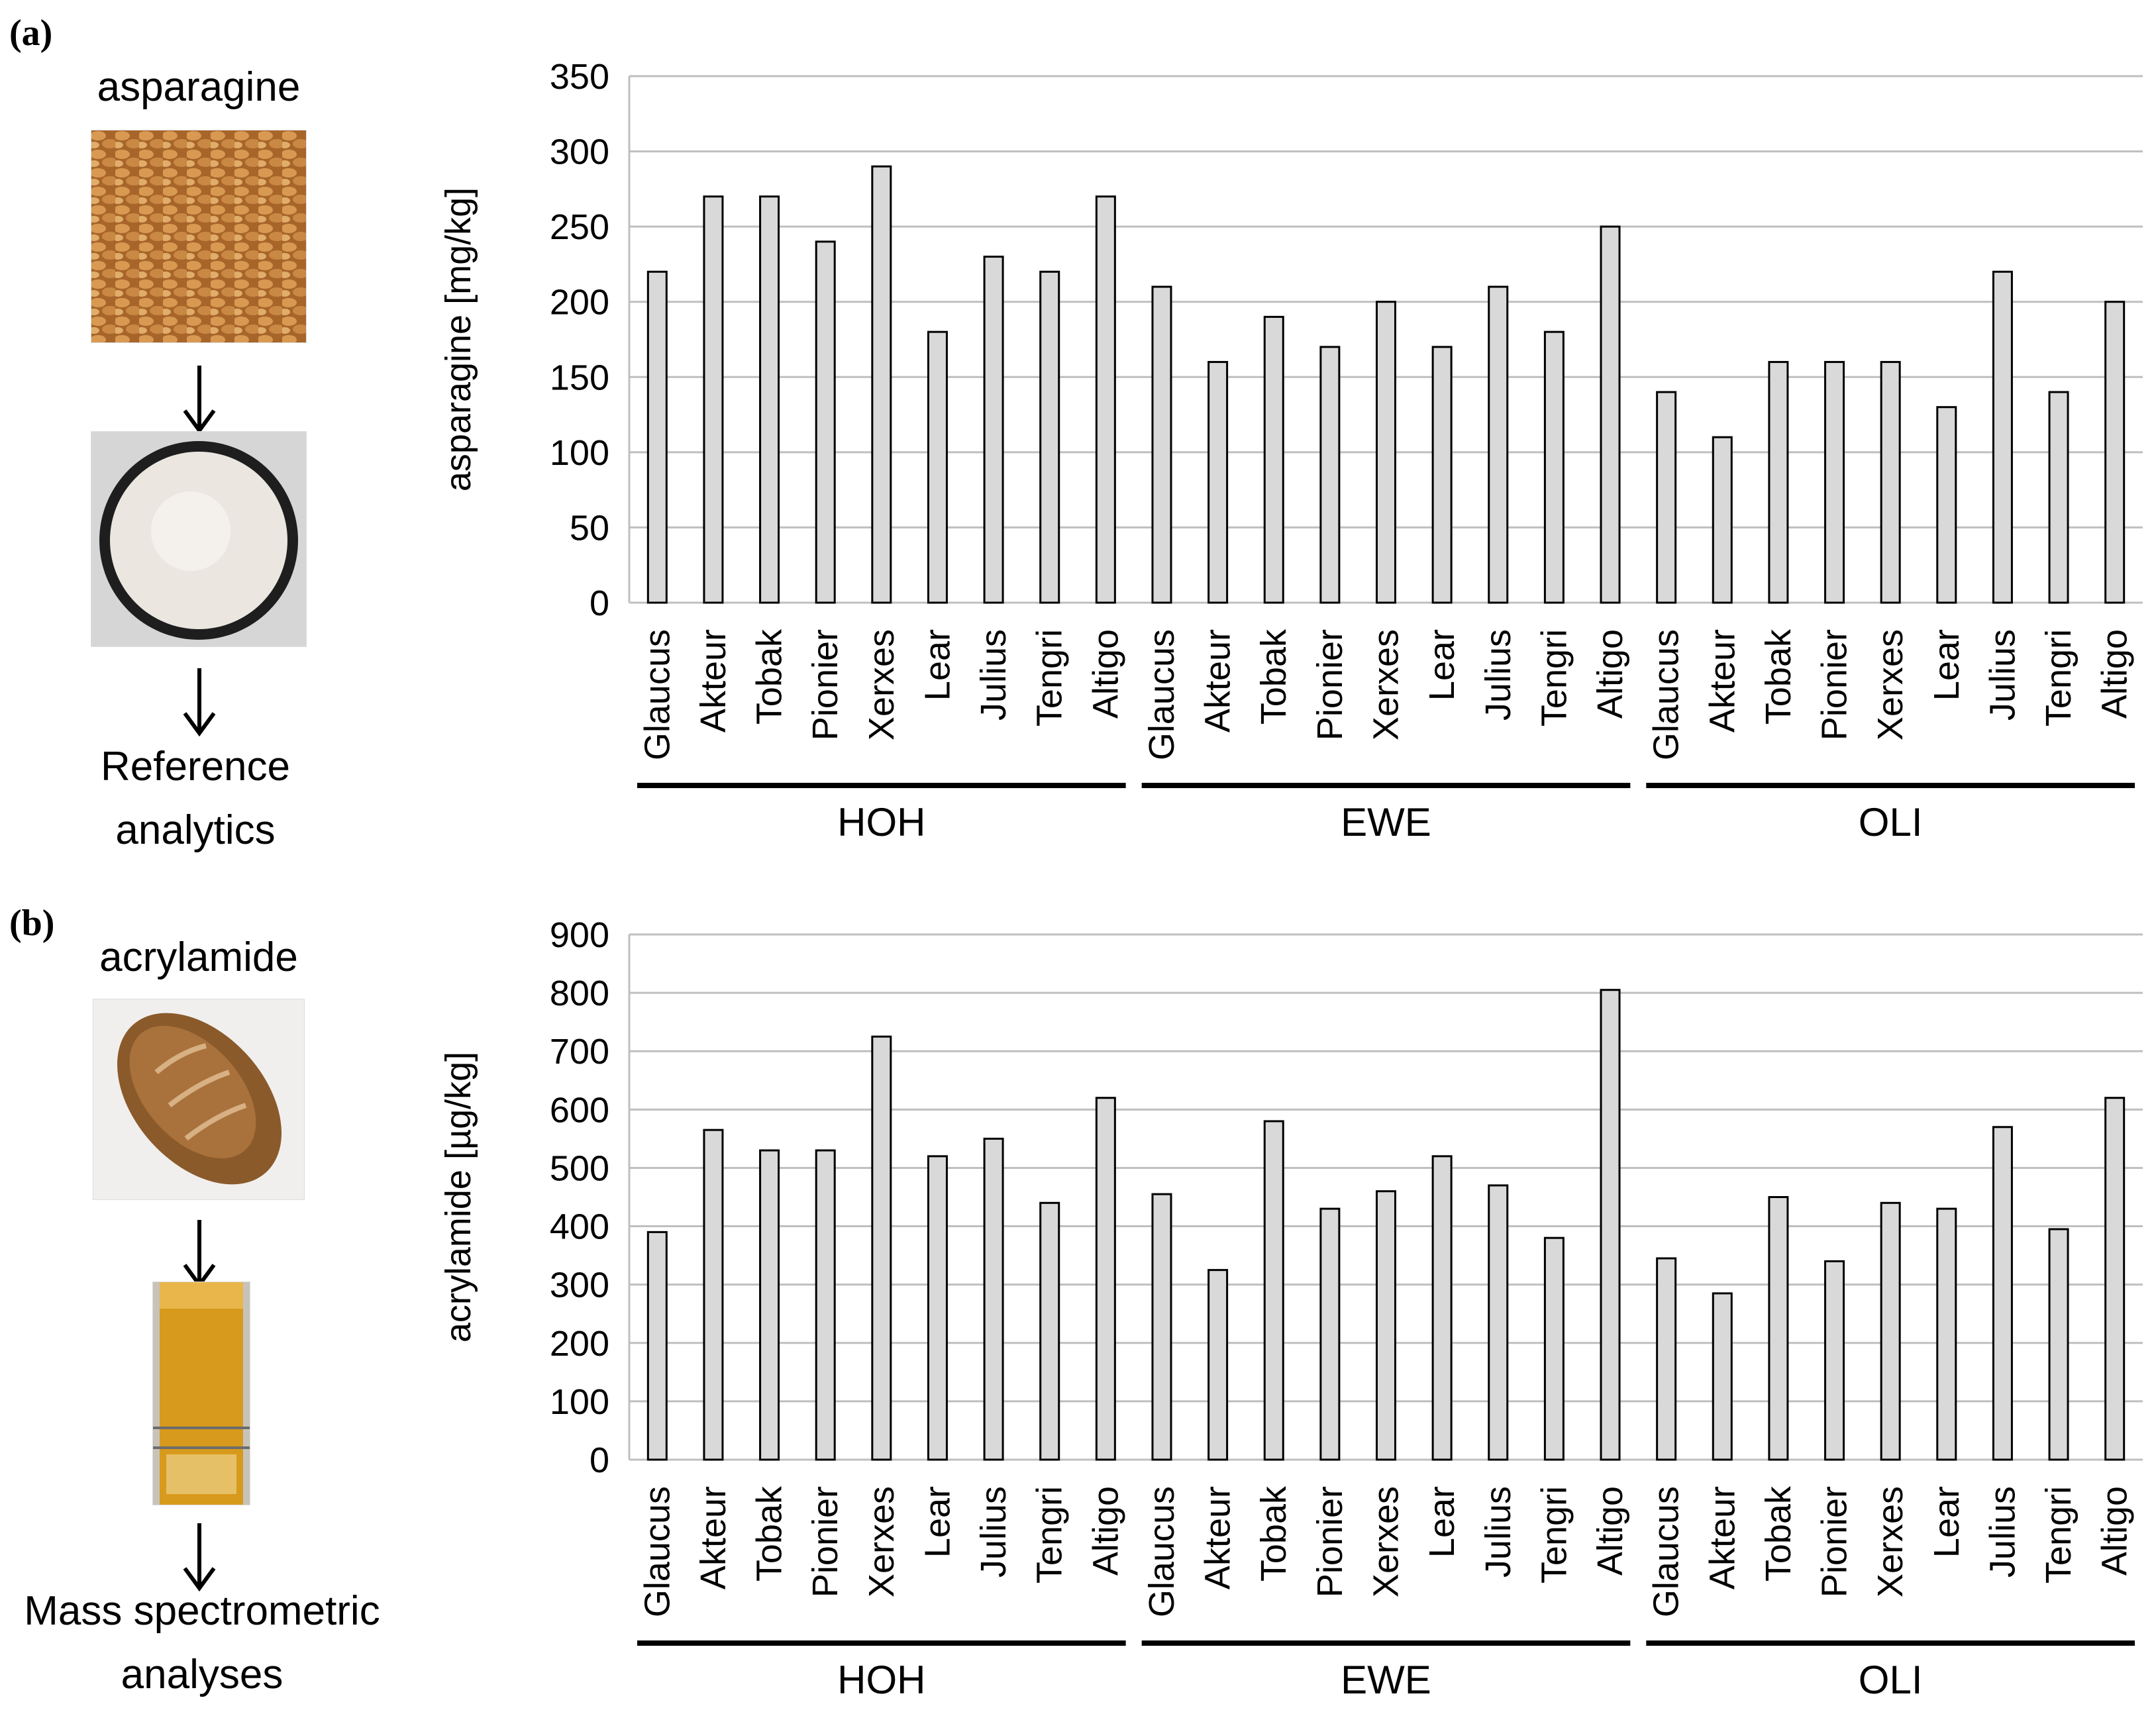 The height and width of the screenshot is (1710, 2156). What do you see at coordinates (579, 1402) in the screenshot?
I see `acrylamide-y-tick-label: 100` at bounding box center [579, 1402].